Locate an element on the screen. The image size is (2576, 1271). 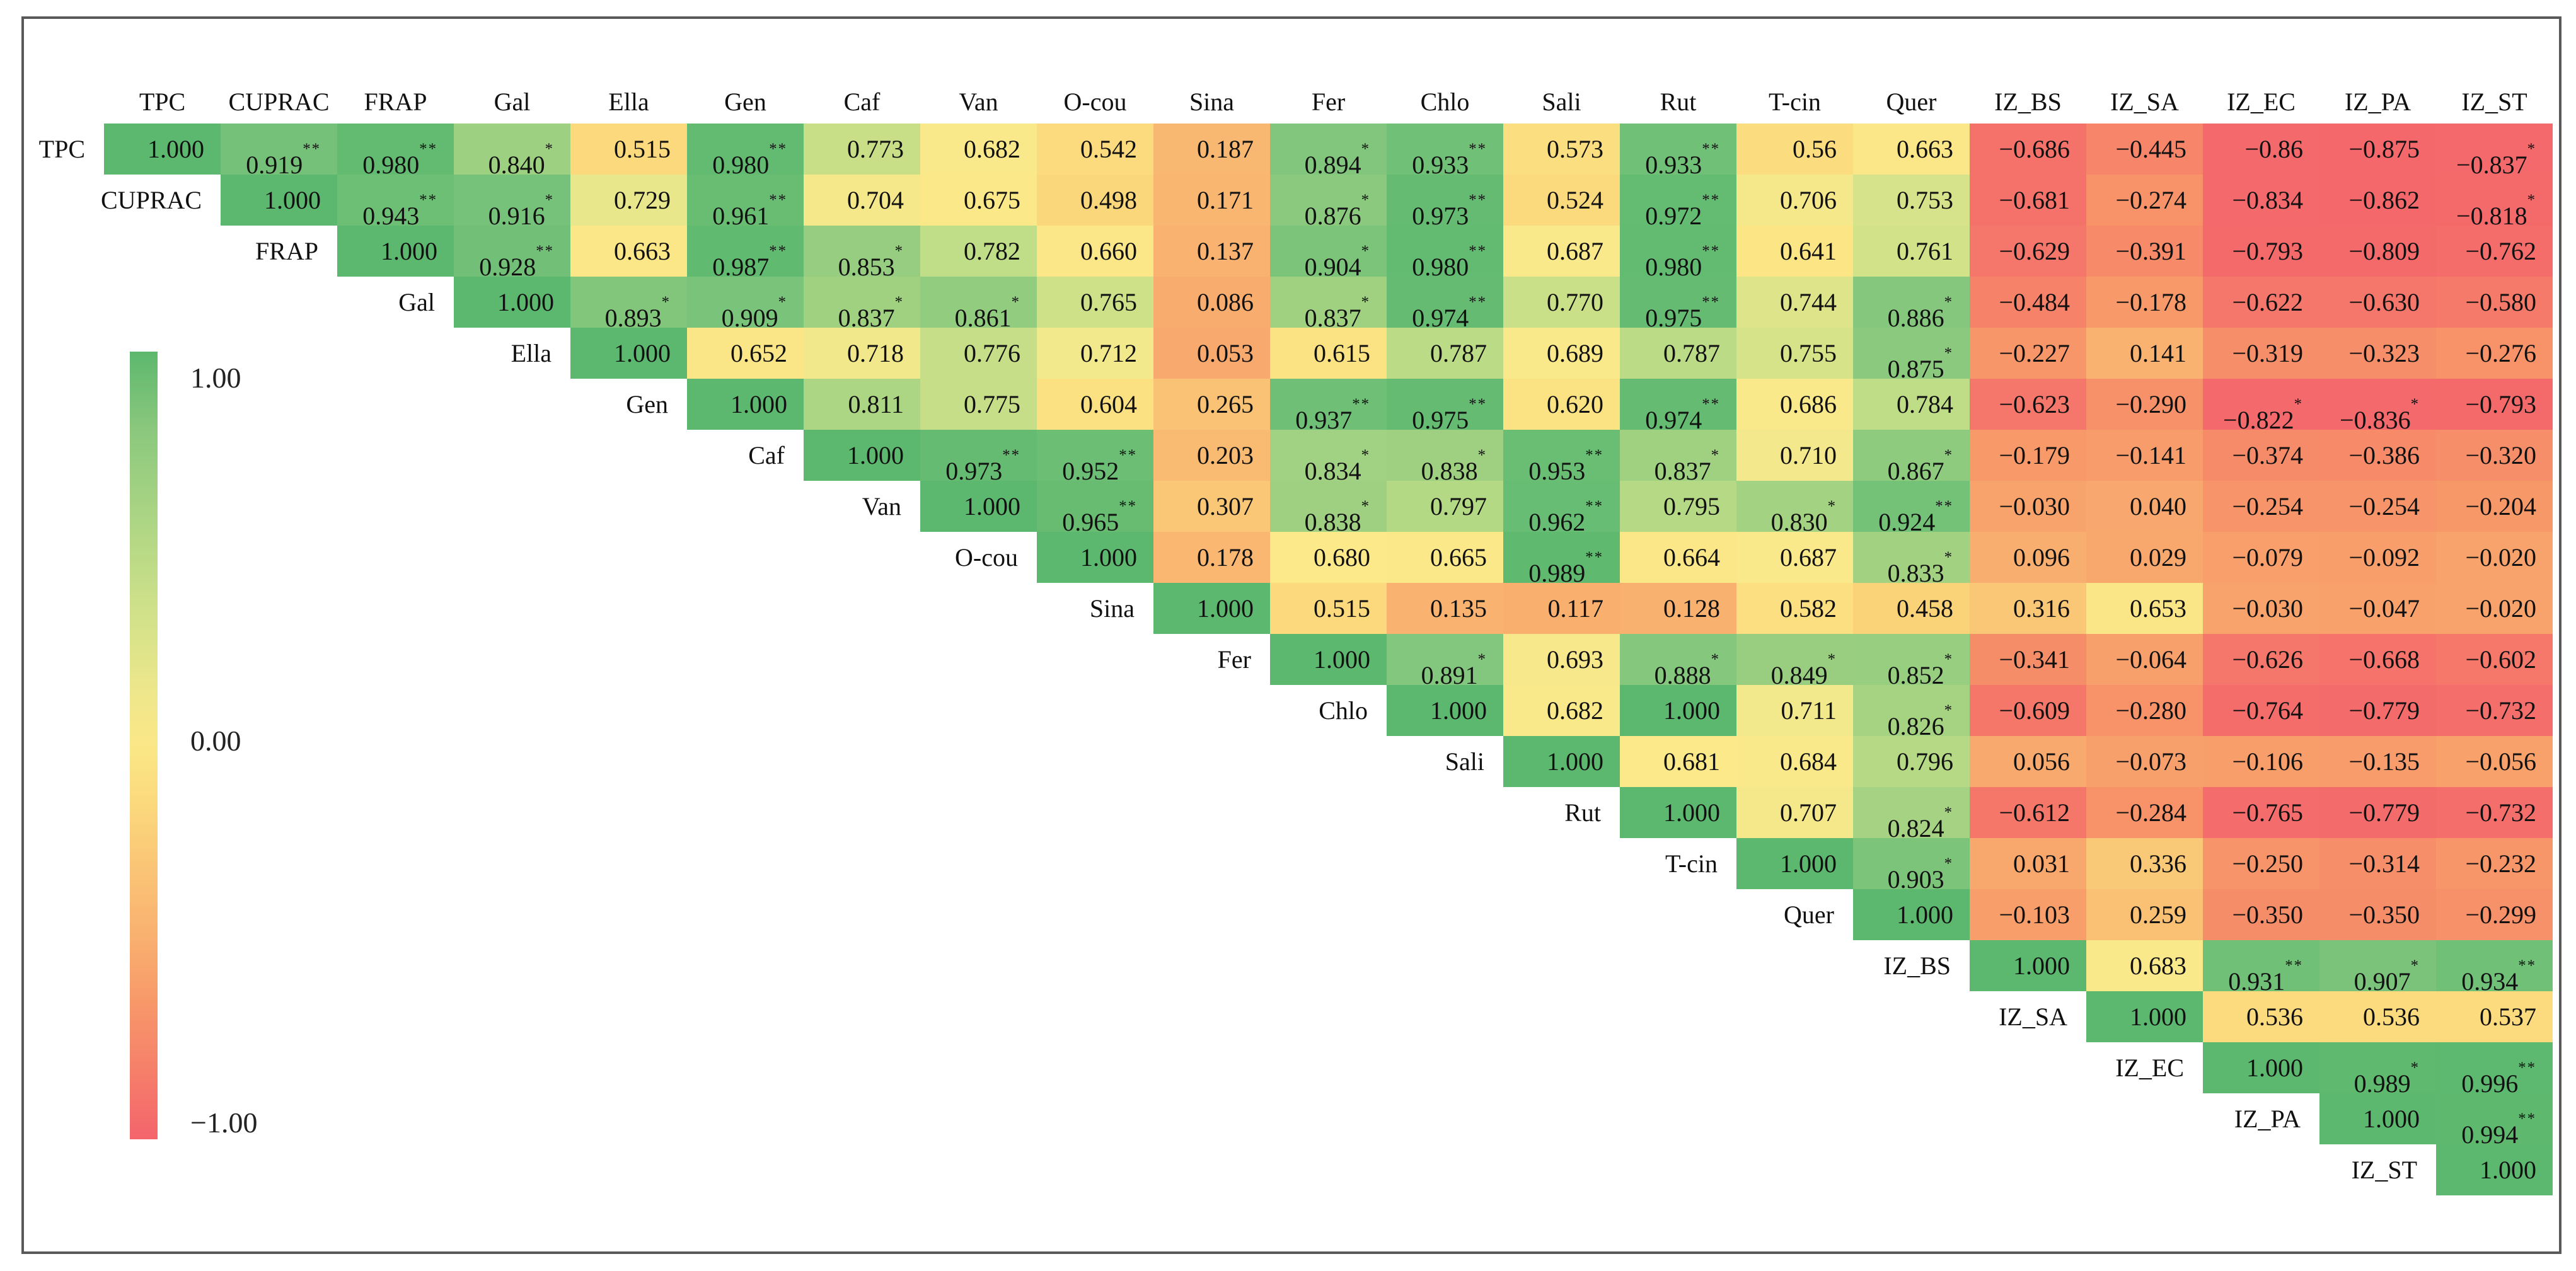
heatmap-cell: 0.307 is located at coordinates (1212, 506).